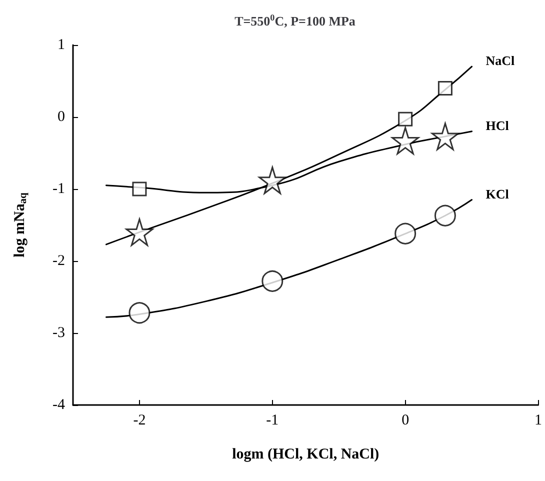 Image resolution: width=545 pixels, height=481 pixels. What do you see at coordinates (306, 454) in the screenshot?
I see `x-axis-title: logm (HCl, KCl, NaCl)` at bounding box center [306, 454].